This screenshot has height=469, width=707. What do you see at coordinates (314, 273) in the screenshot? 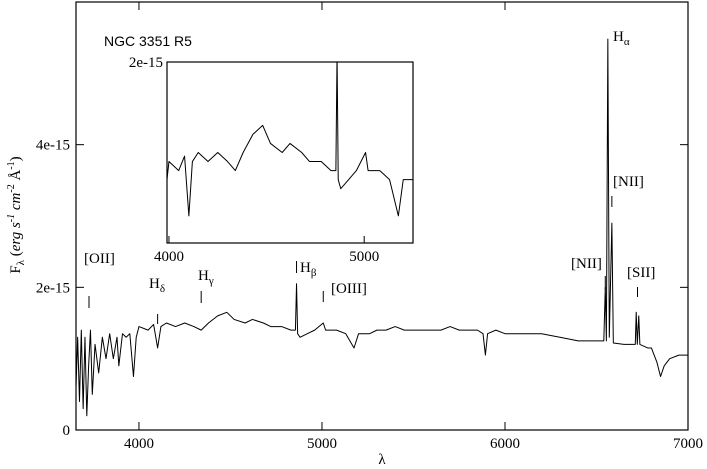
I see `annotation-subscript: β` at bounding box center [314, 273].